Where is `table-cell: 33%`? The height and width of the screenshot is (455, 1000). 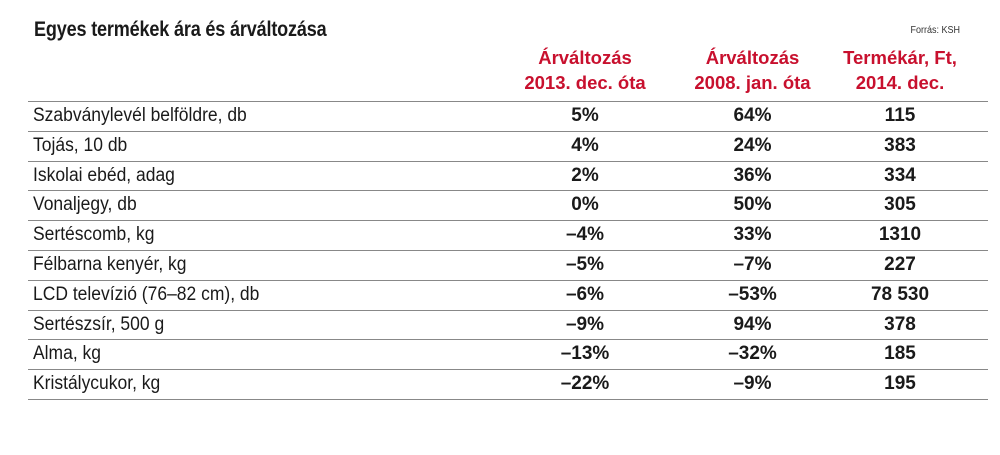 table-cell: 33% is located at coordinates (752, 235).